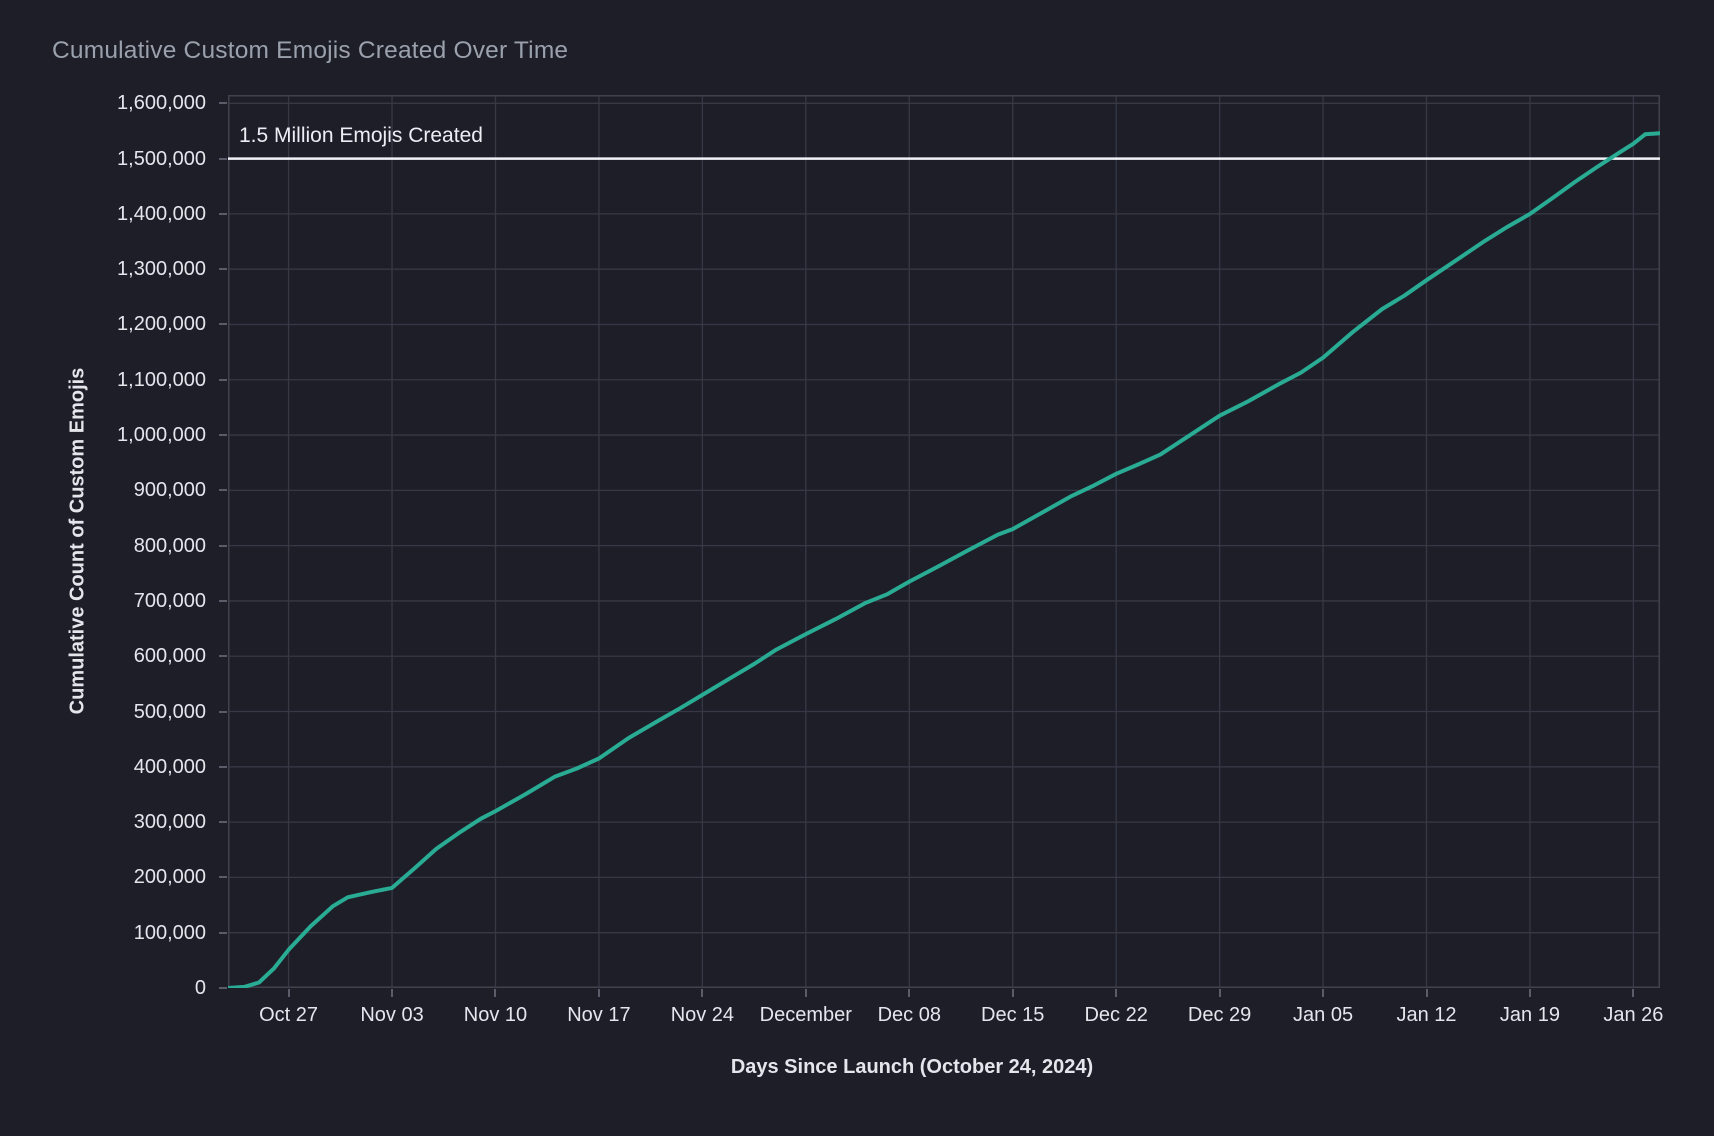 The image size is (1714, 1136). What do you see at coordinates (702, 1015) in the screenshot?
I see `x-tick-label: Nov 24` at bounding box center [702, 1015].